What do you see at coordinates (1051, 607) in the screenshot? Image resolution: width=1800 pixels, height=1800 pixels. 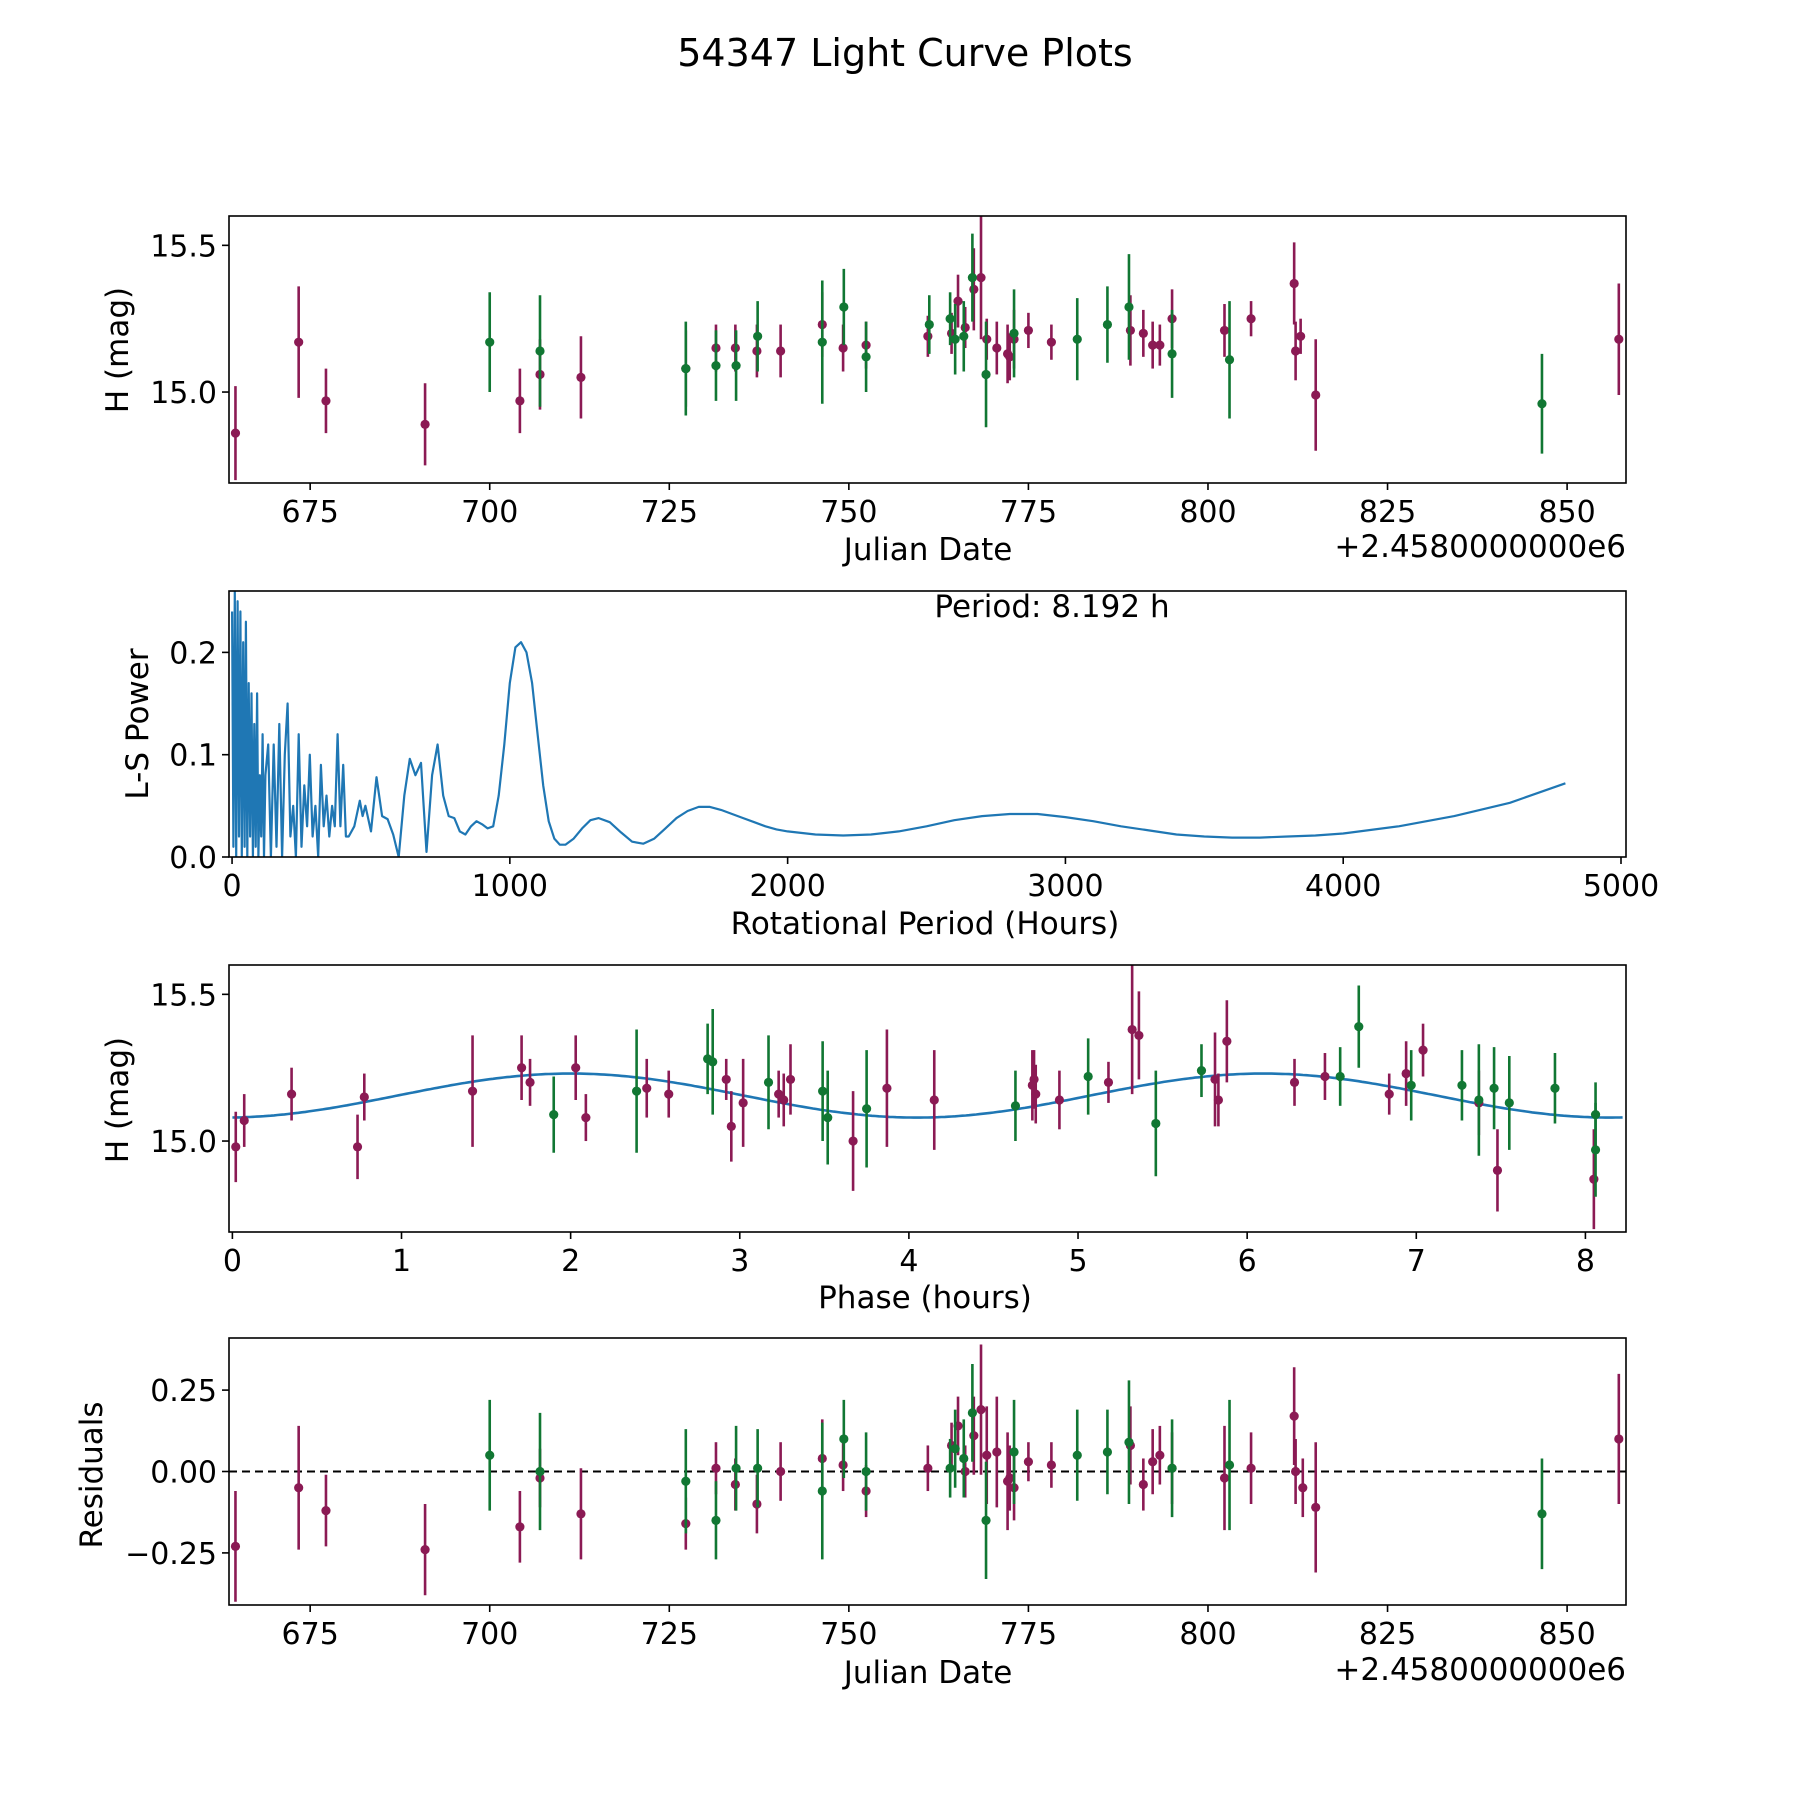 I see `period-annotation: Period: 8.192 h` at bounding box center [1051, 607].